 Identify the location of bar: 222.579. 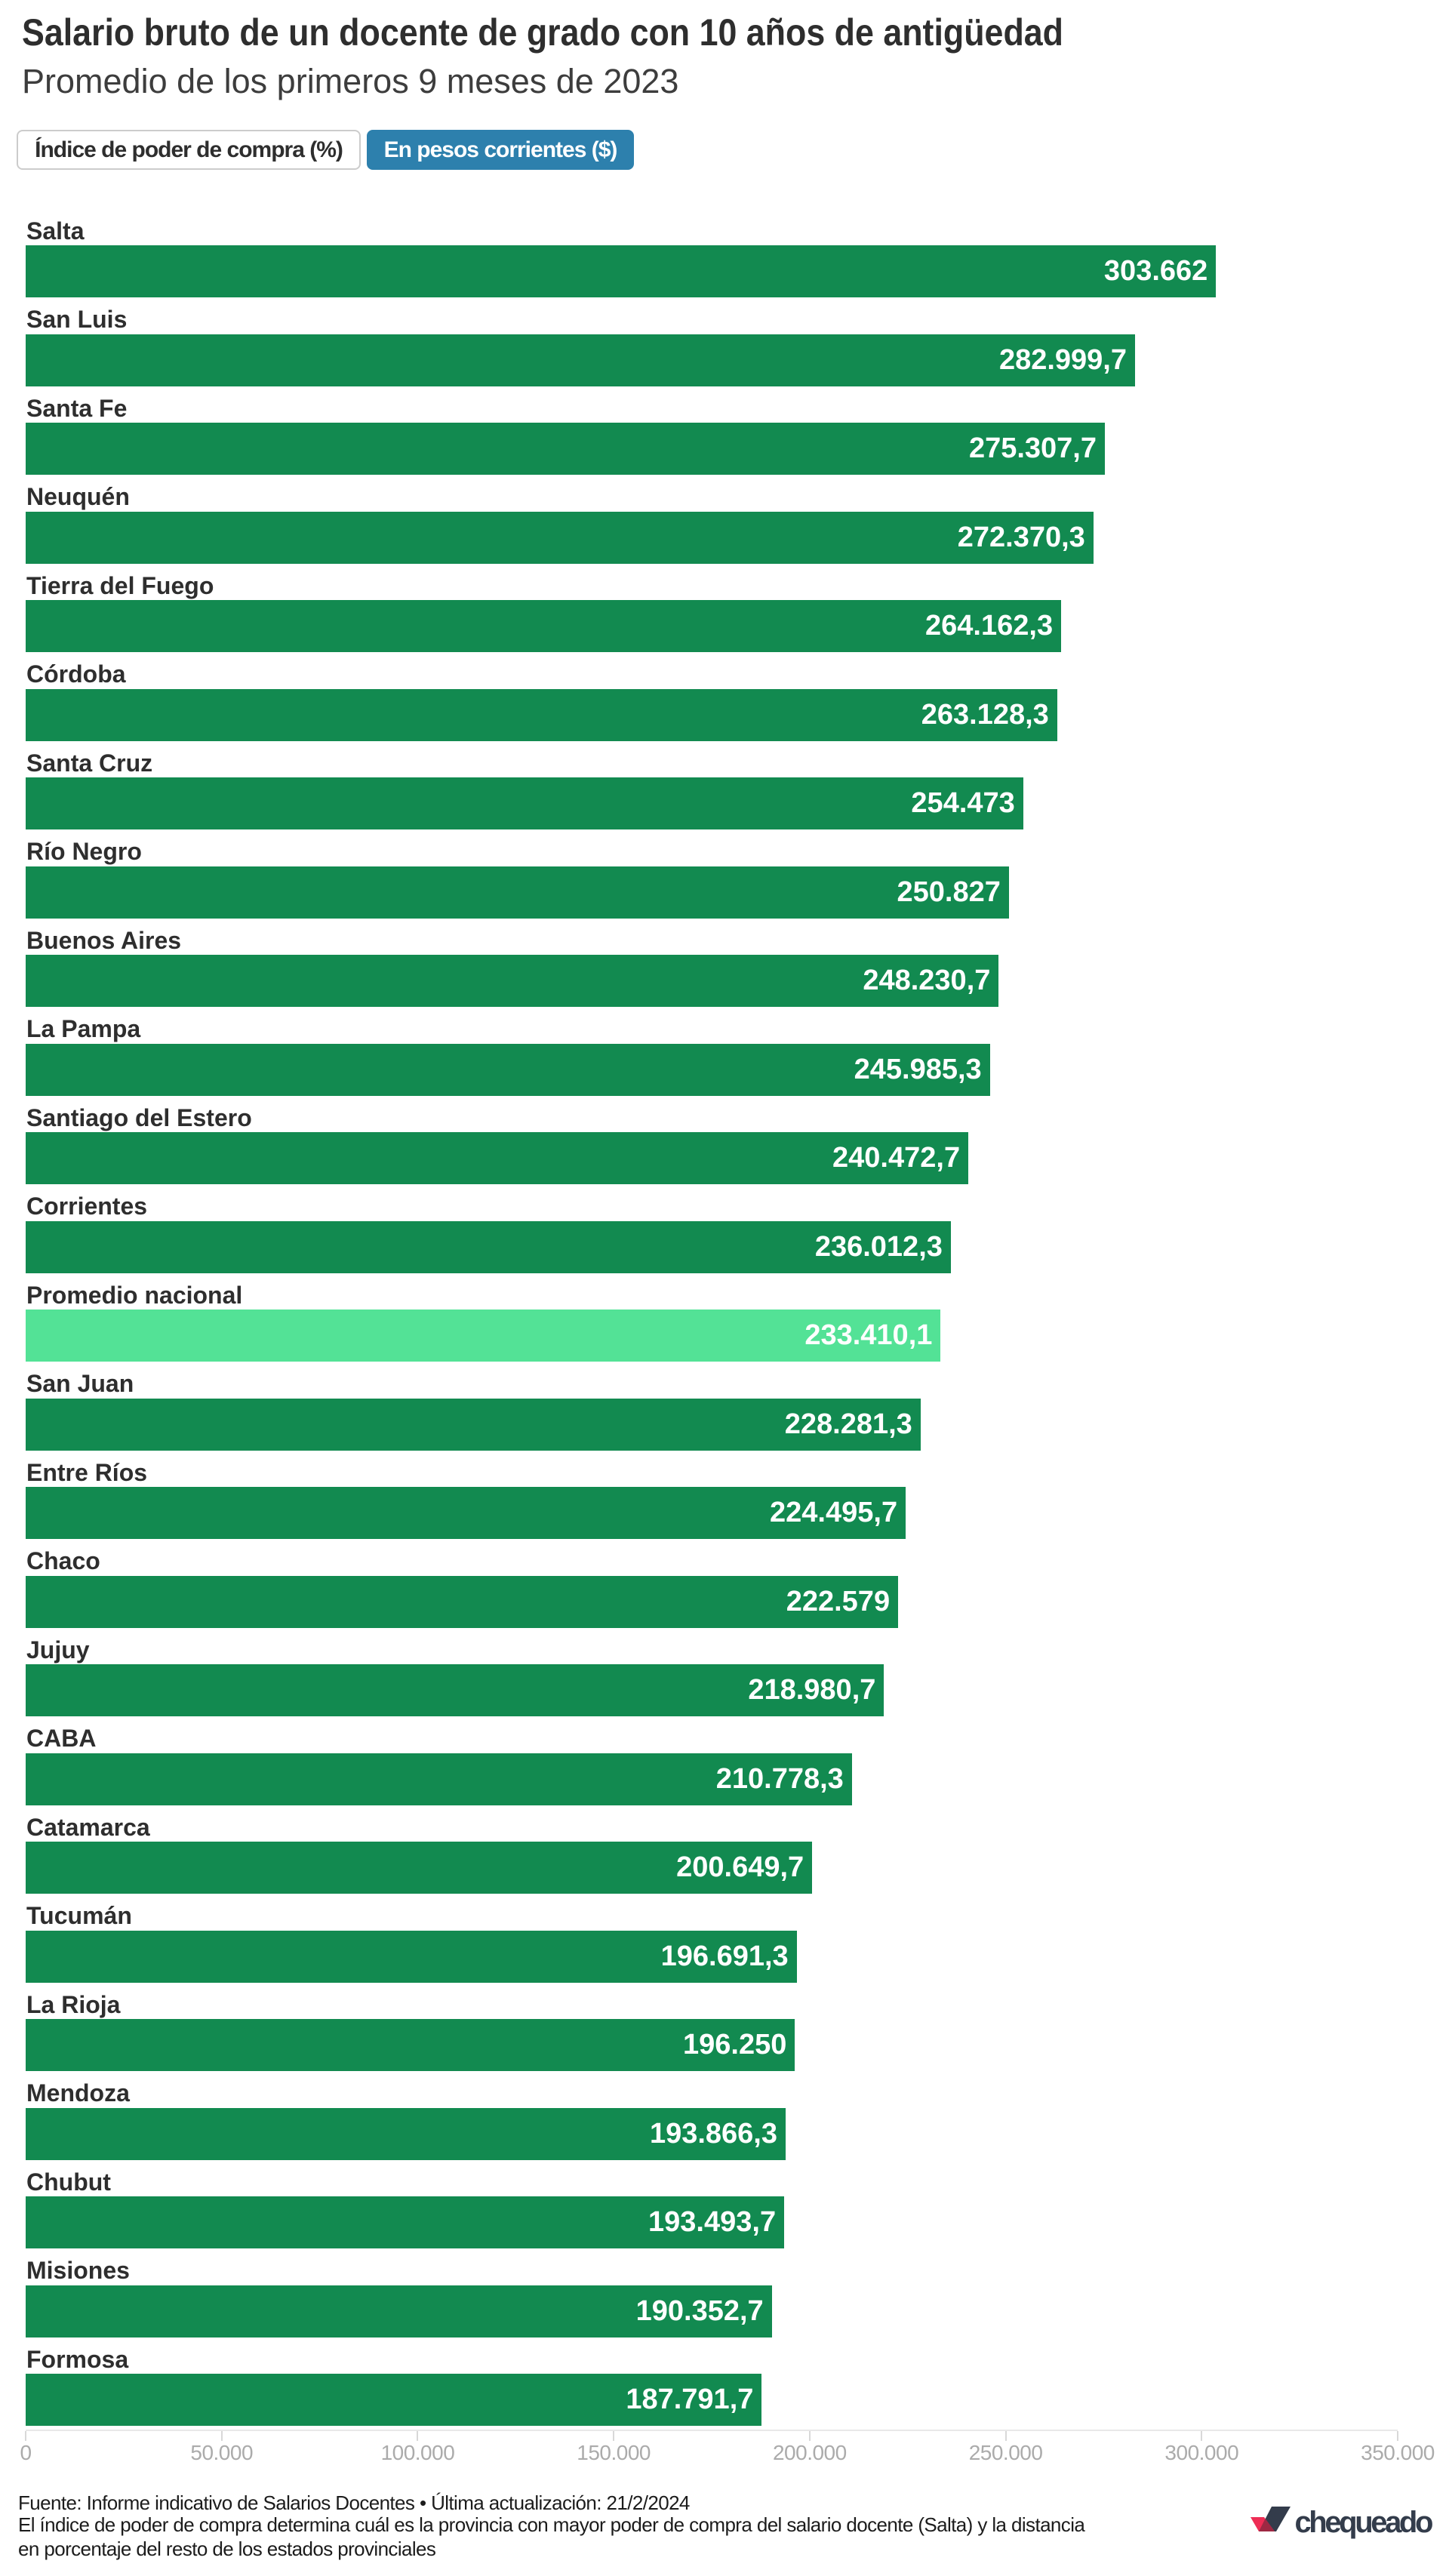
(462, 1601).